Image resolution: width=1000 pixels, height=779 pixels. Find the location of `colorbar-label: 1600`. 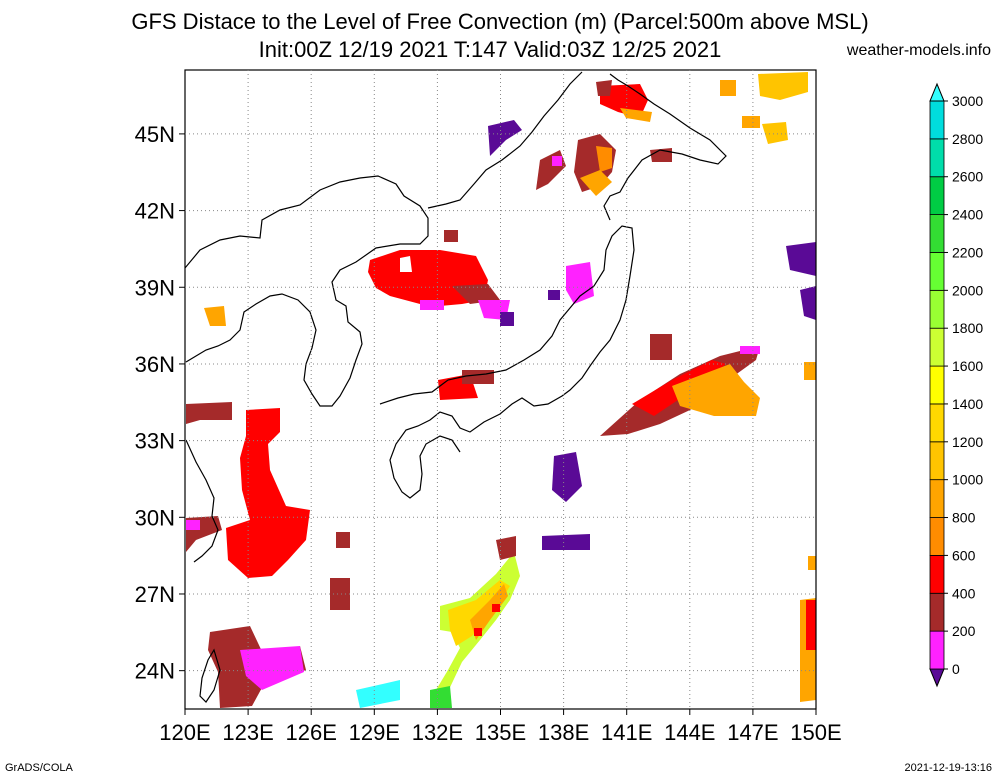

colorbar-label: 1600 is located at coordinates (967, 366).